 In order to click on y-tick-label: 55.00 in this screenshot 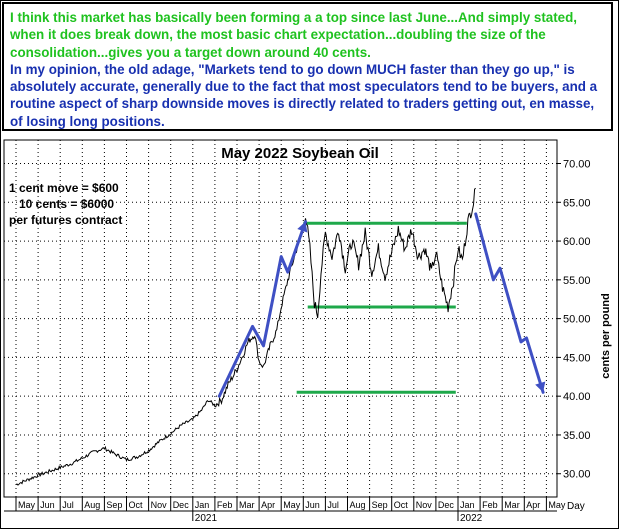, I will do `click(577, 281)`.